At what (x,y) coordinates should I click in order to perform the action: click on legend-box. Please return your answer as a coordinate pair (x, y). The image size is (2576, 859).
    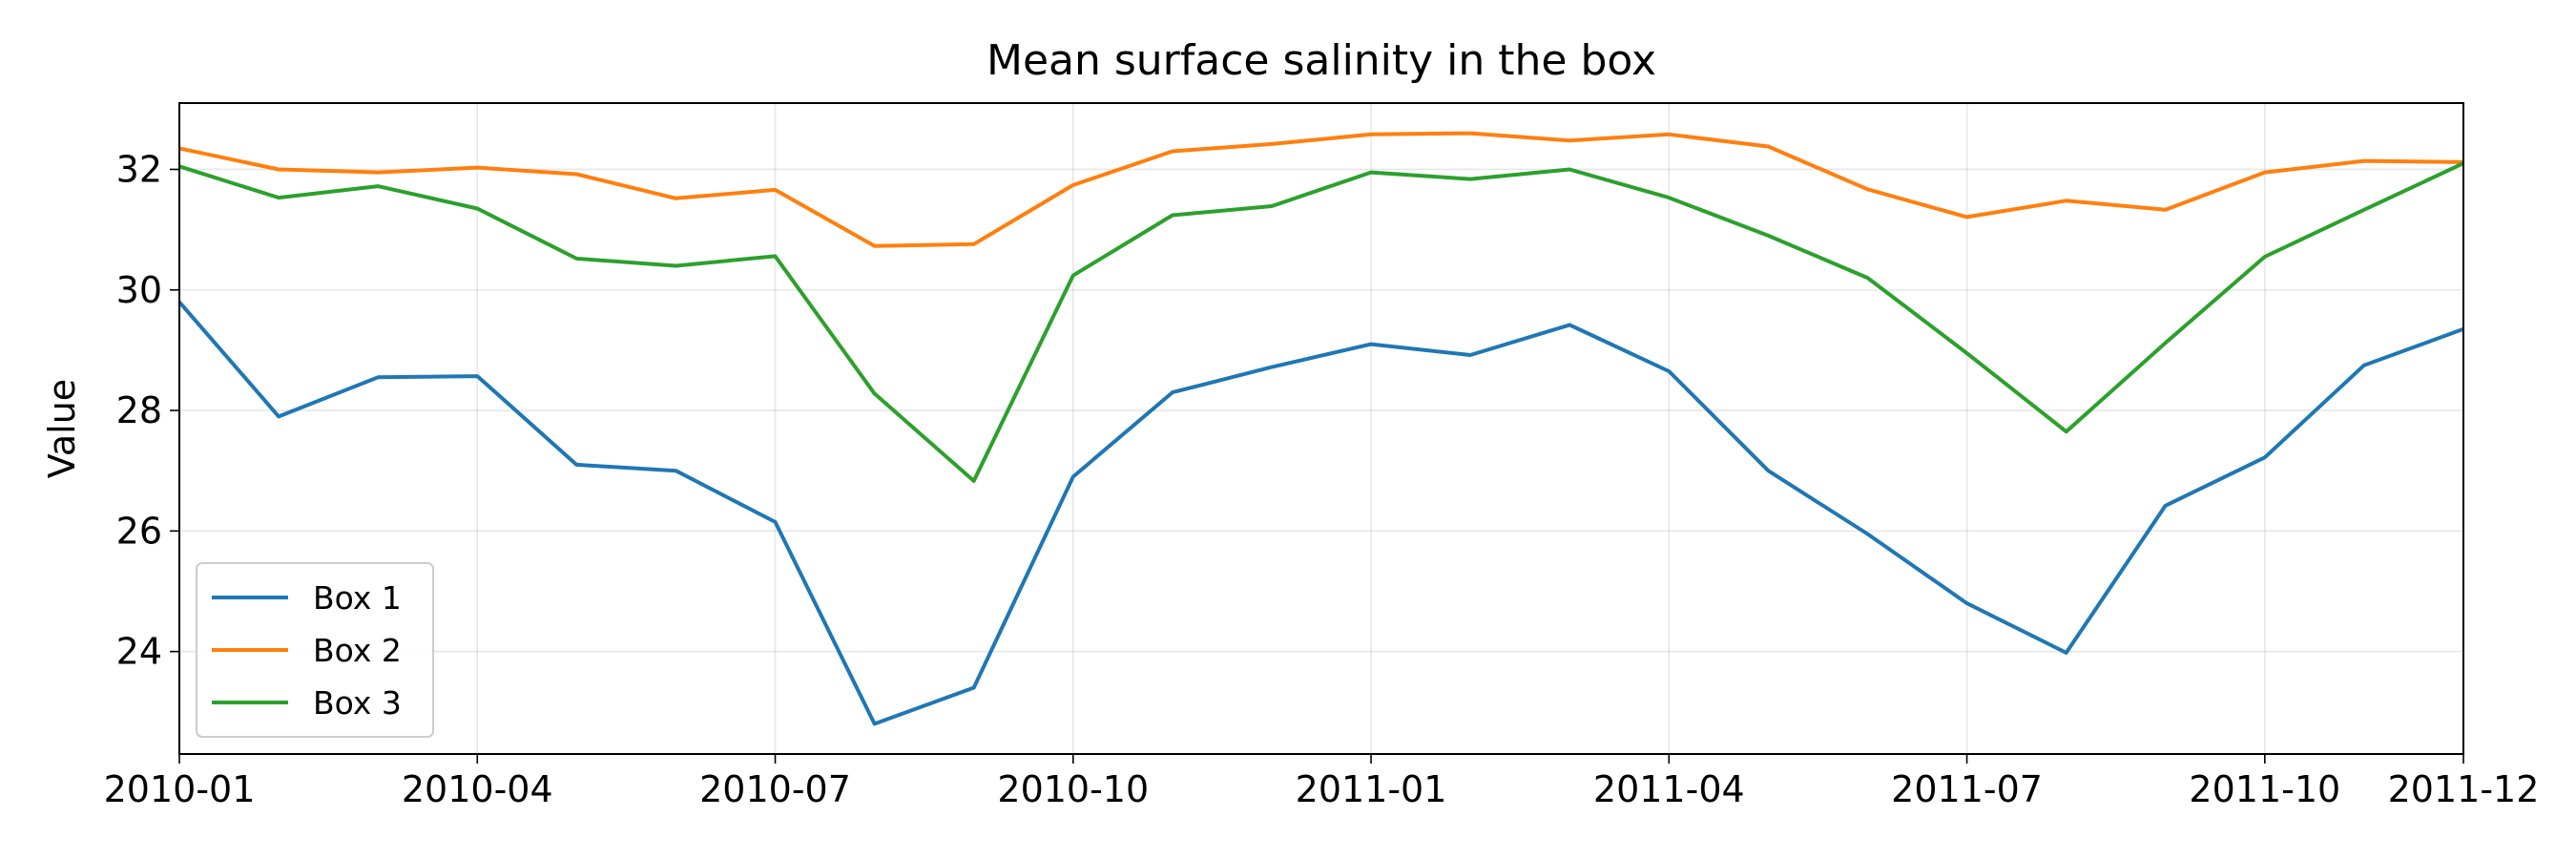
    Looking at the image, I should click on (315, 650).